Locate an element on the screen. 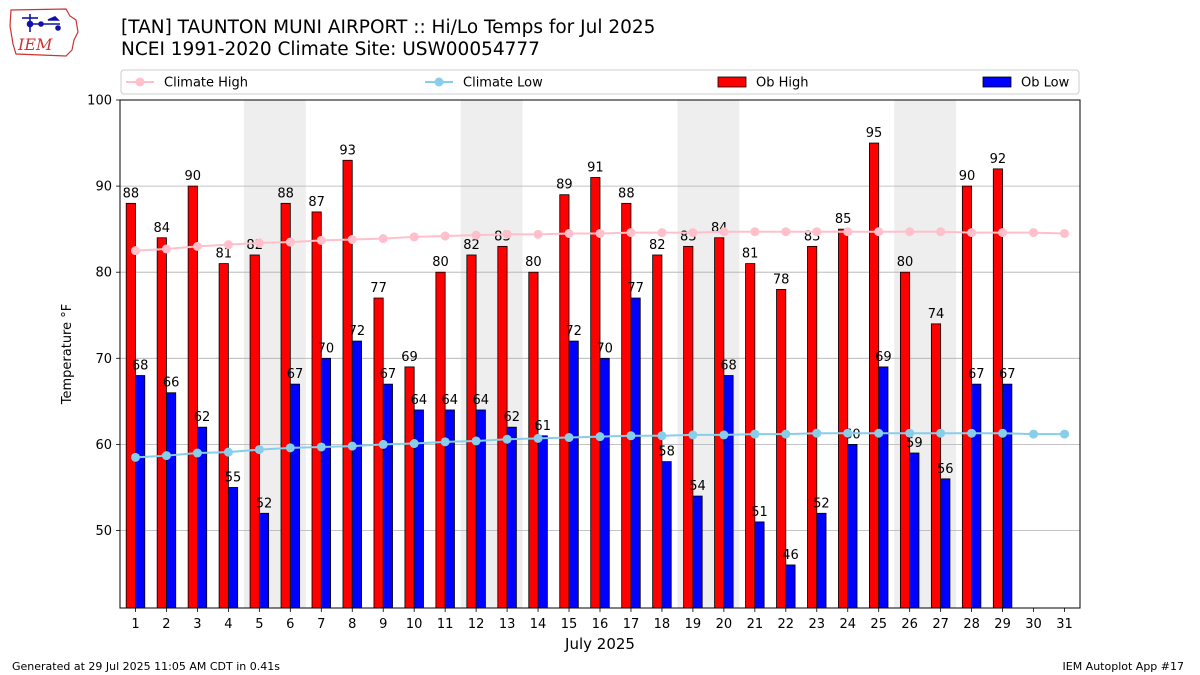  ob-low-label: 46 is located at coordinates (790, 555).